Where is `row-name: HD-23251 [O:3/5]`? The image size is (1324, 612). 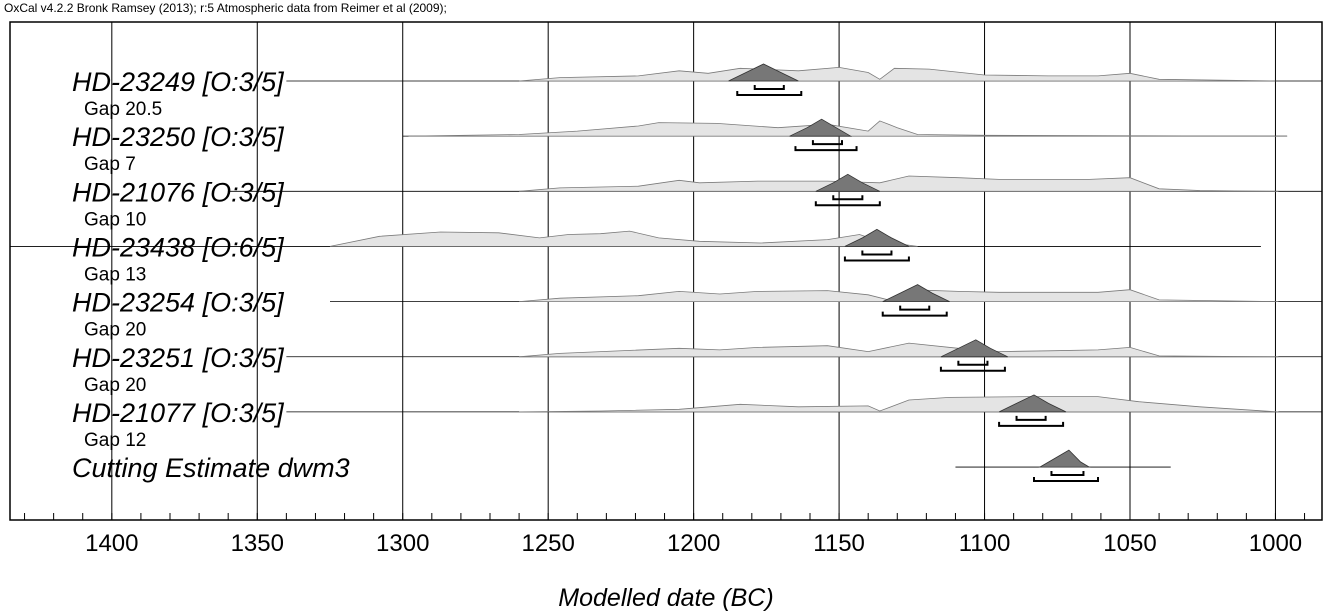 row-name: HD-23251 [O:3/5] is located at coordinates (178, 358).